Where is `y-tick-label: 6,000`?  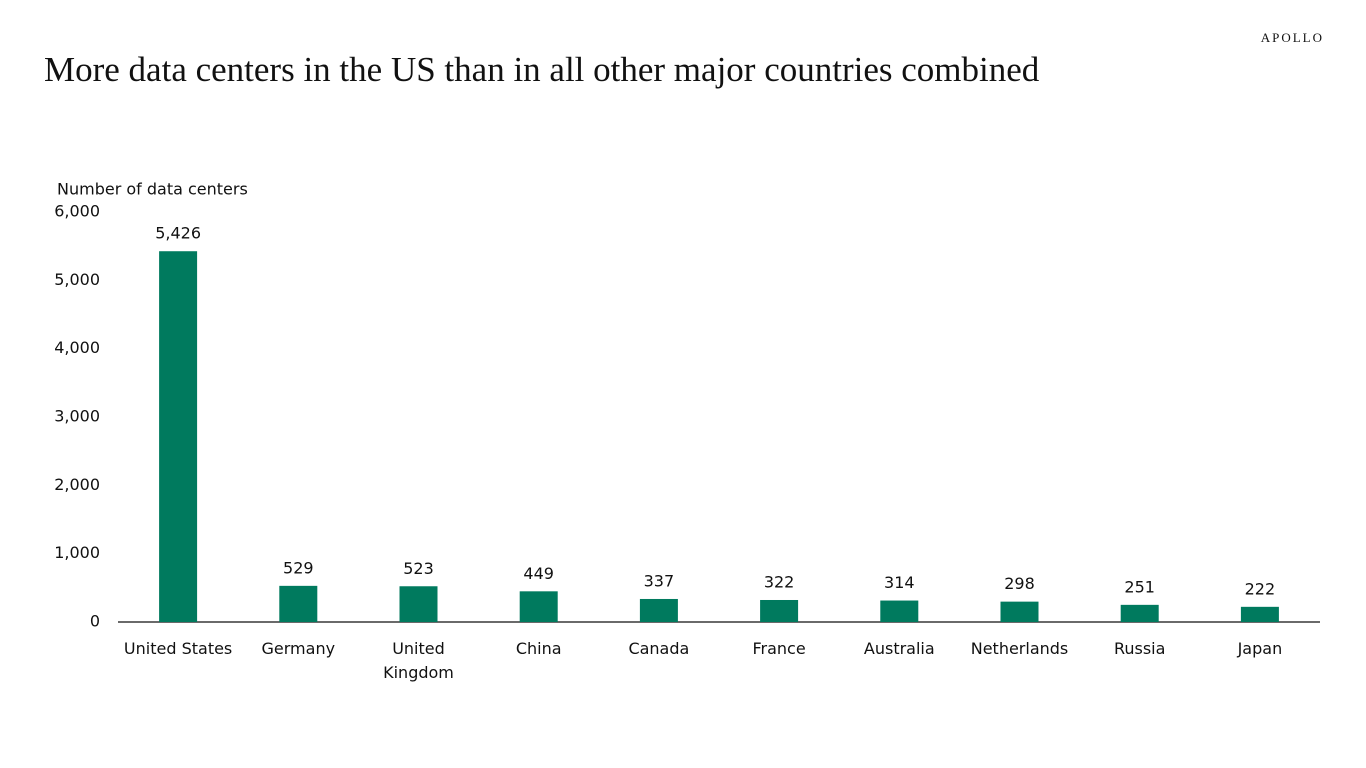 y-tick-label: 6,000 is located at coordinates (77, 211).